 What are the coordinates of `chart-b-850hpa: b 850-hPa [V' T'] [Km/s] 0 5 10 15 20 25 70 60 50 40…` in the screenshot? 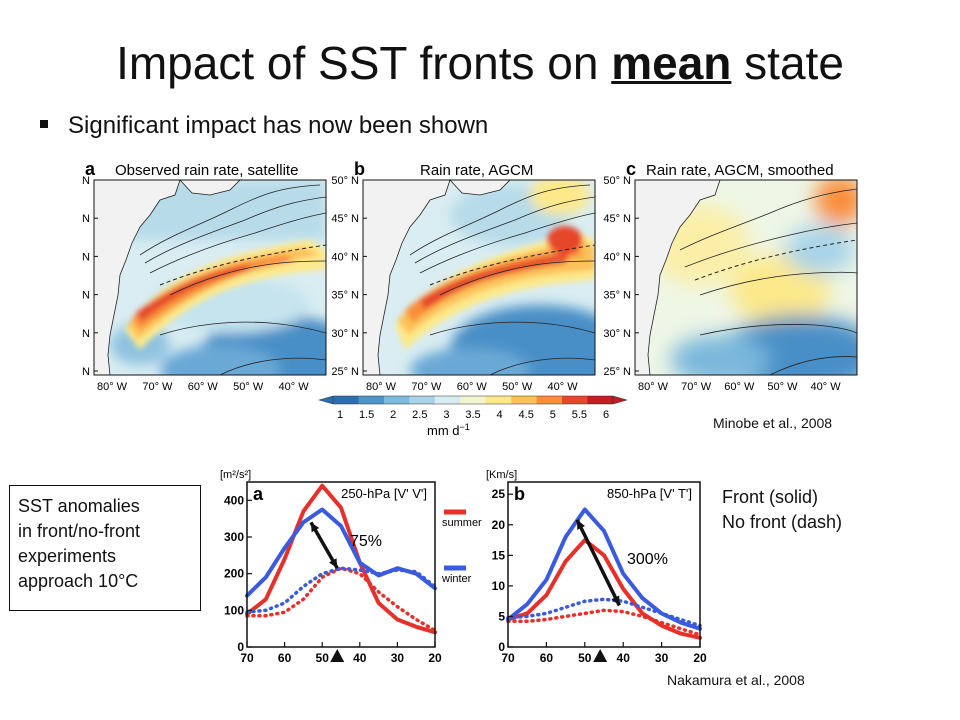 It's located at (596, 567).